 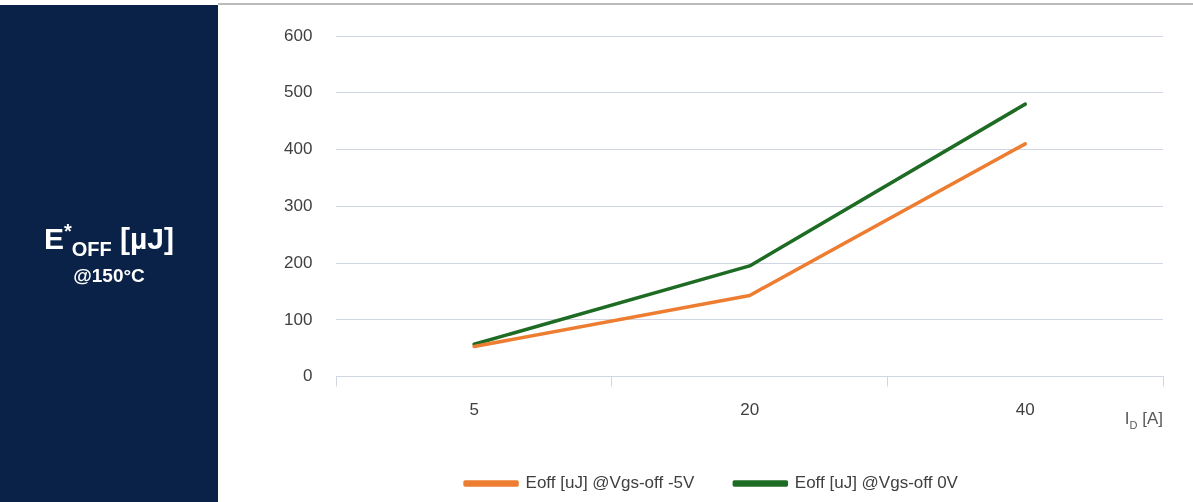 What do you see at coordinates (298, 149) in the screenshot?
I see `y-tick-label: 400` at bounding box center [298, 149].